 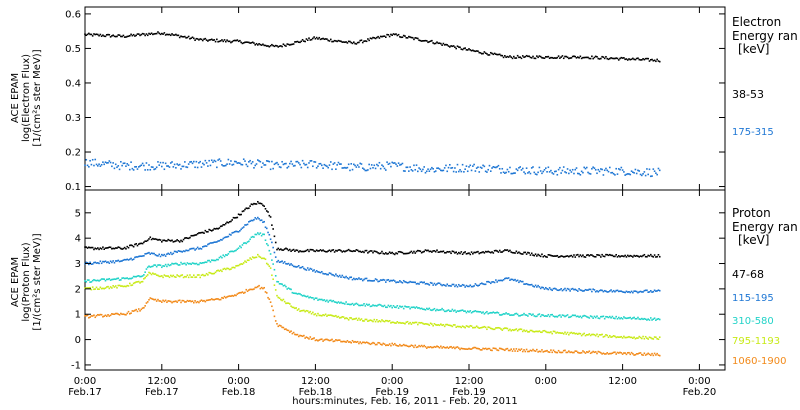 I want to click on y-tick-label-p1-6: 5, so click(x=78, y=213).